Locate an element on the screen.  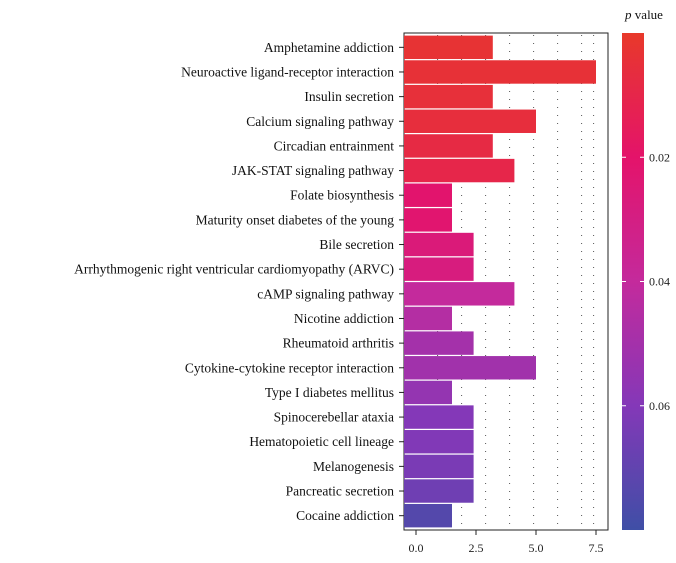
category-label-15: Spinocerebellar ataxia is located at coordinates (334, 417).